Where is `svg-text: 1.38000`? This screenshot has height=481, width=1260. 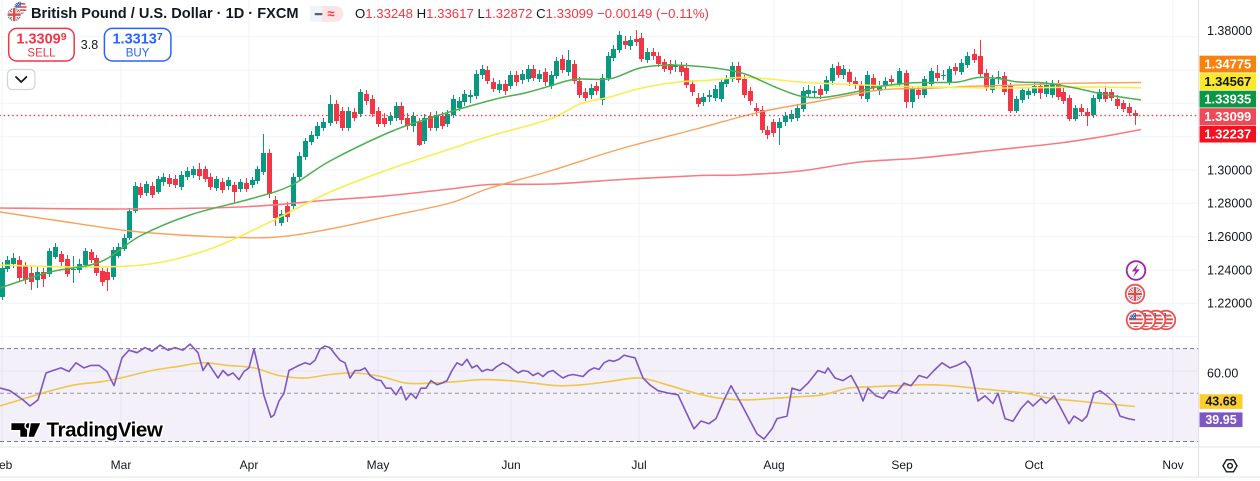
svg-text: 1.38000 is located at coordinates (1229, 31).